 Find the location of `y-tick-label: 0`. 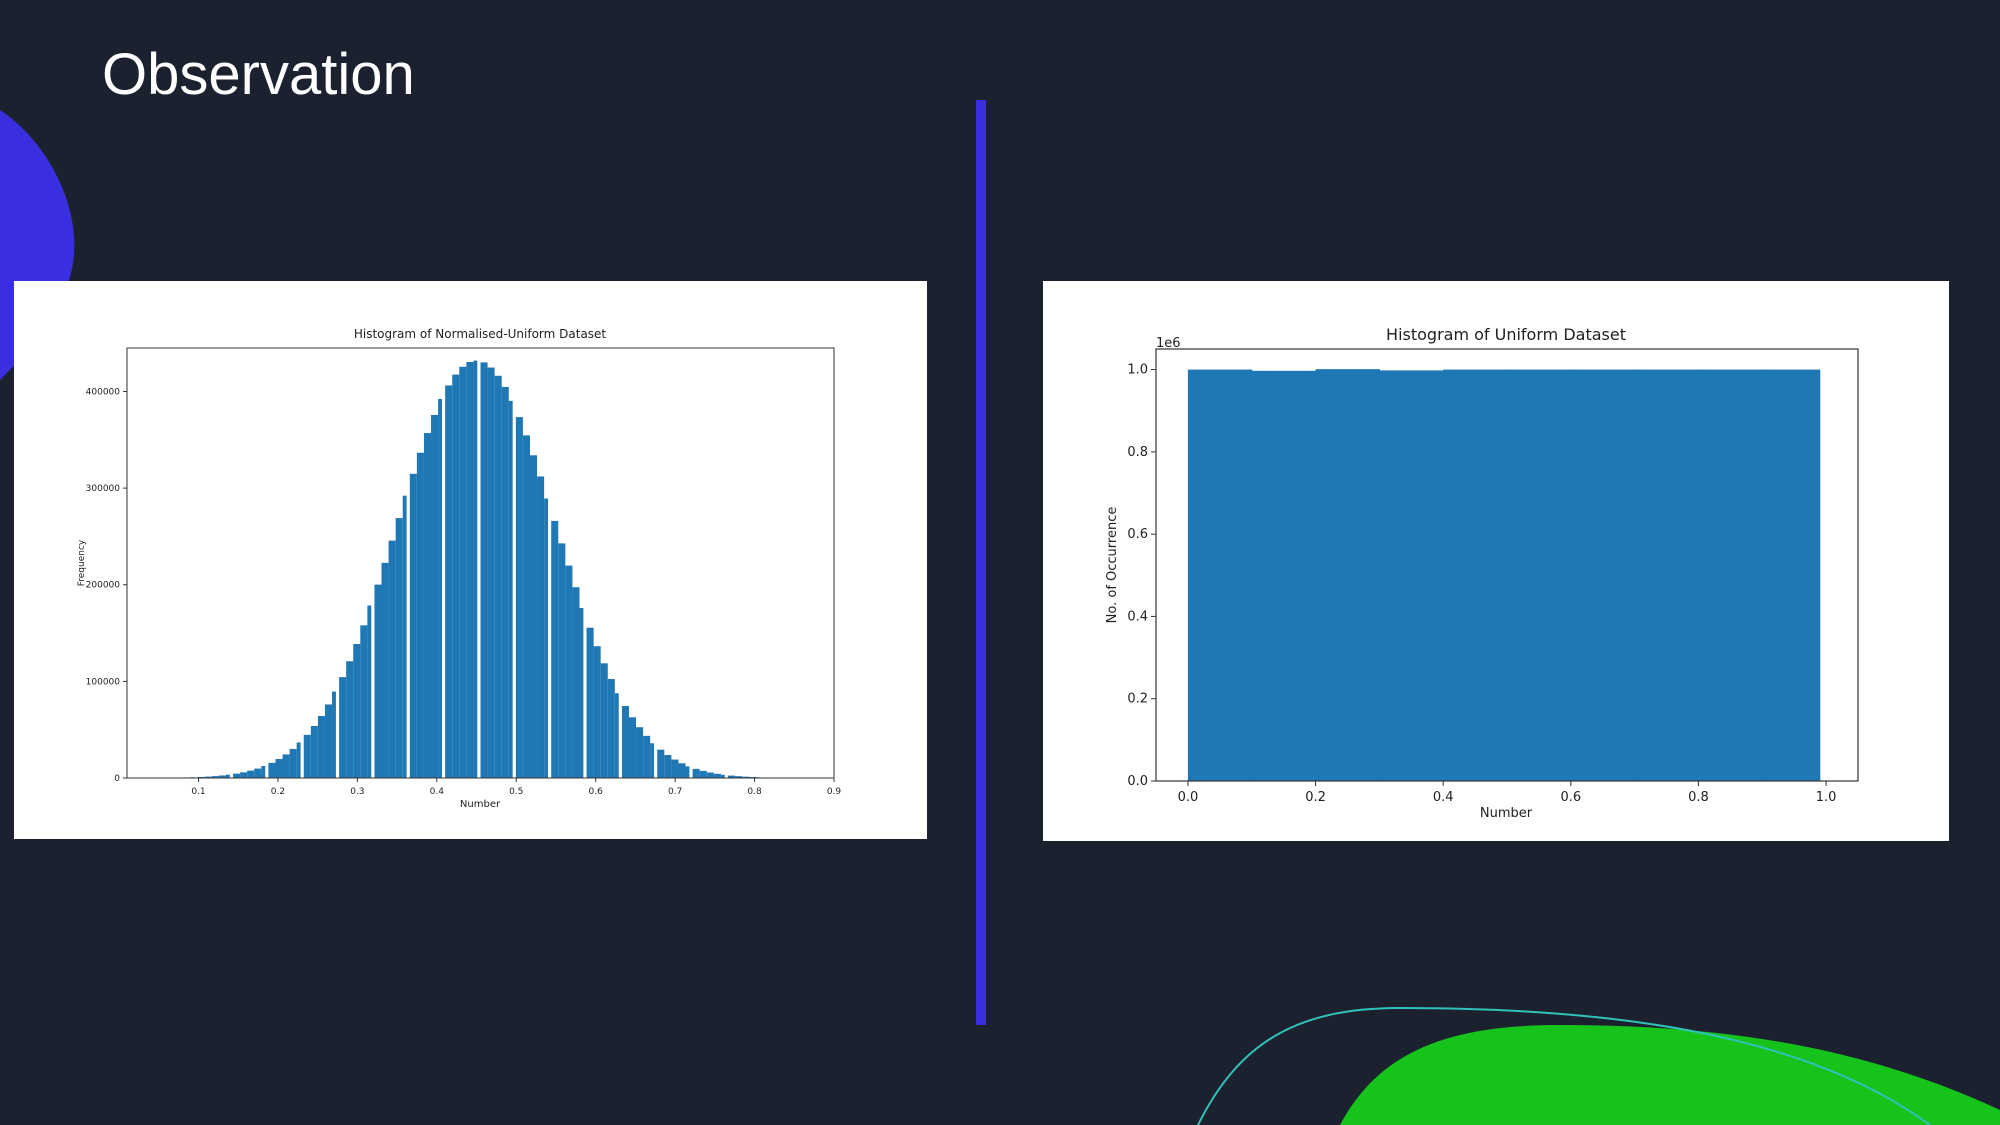

y-tick-label: 0 is located at coordinates (117, 779).